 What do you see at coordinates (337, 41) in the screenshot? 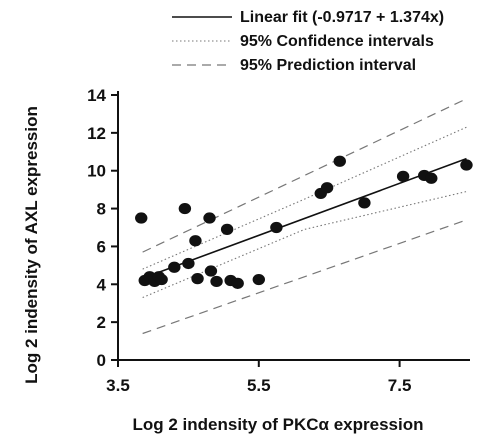
I see `legend-label-dotted: 95% Confidence intervals` at bounding box center [337, 41].